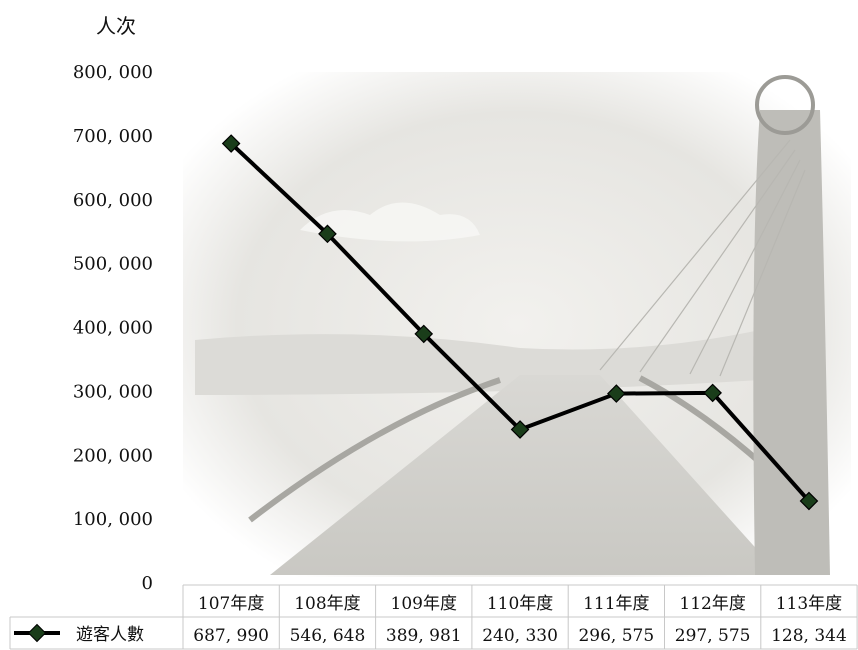 The width and height of the screenshot is (858, 650). Describe the element at coordinates (424, 636) in the screenshot. I see `data-value-label: 389, 981` at that location.